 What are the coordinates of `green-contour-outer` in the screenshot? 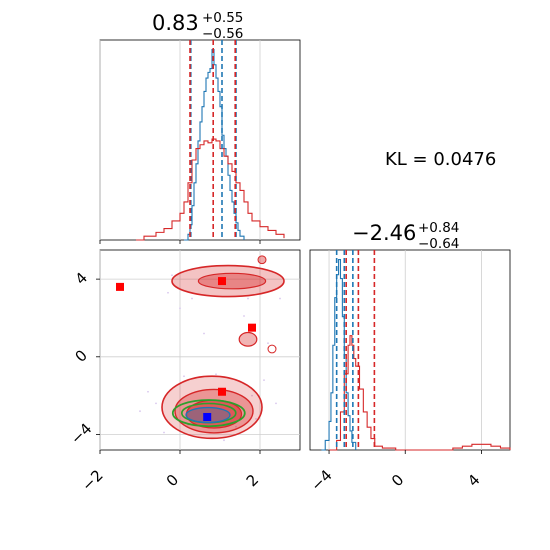 It's located at (208, 413).